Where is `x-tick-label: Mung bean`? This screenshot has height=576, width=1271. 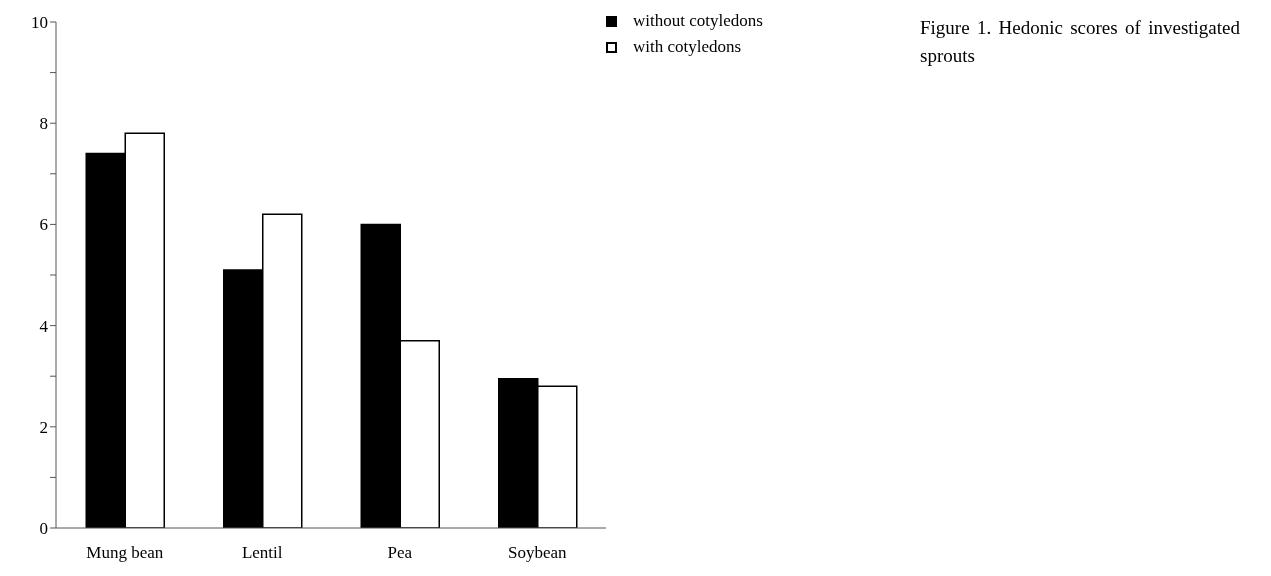
x-tick-label: Mung bean is located at coordinates (125, 553).